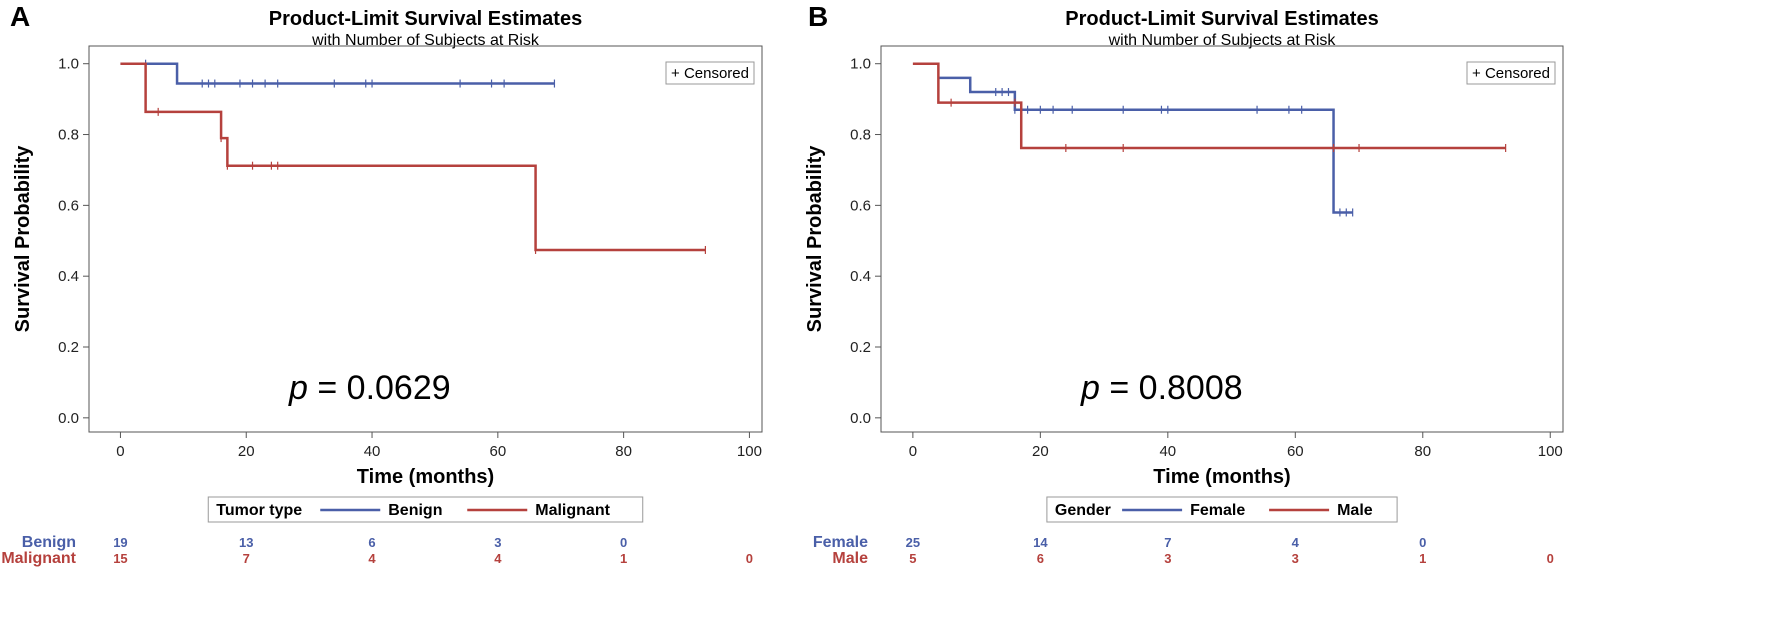  I want to click on survival-curve-benign, so click(337, 73).